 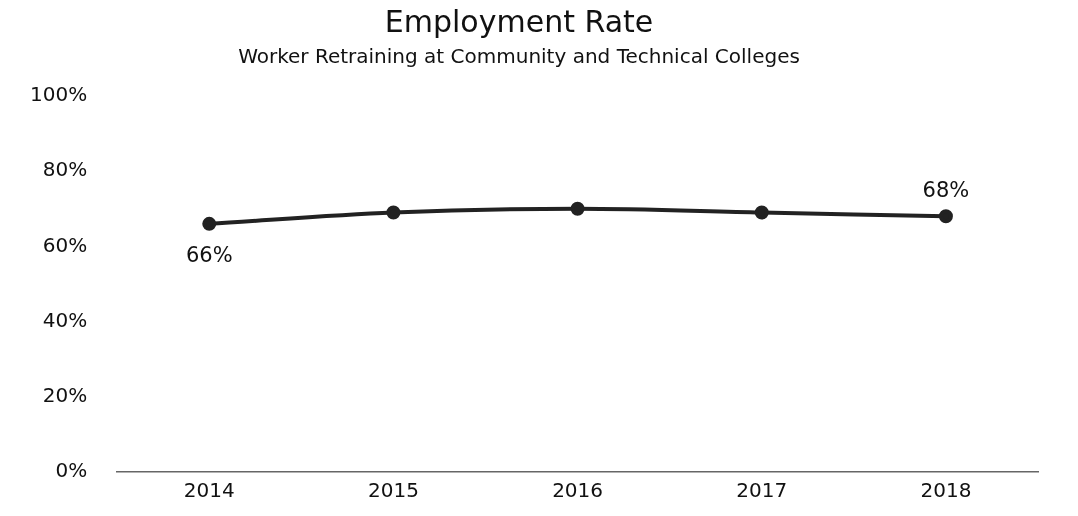 I want to click on y-tick-label: 20%, so click(x=65, y=395).